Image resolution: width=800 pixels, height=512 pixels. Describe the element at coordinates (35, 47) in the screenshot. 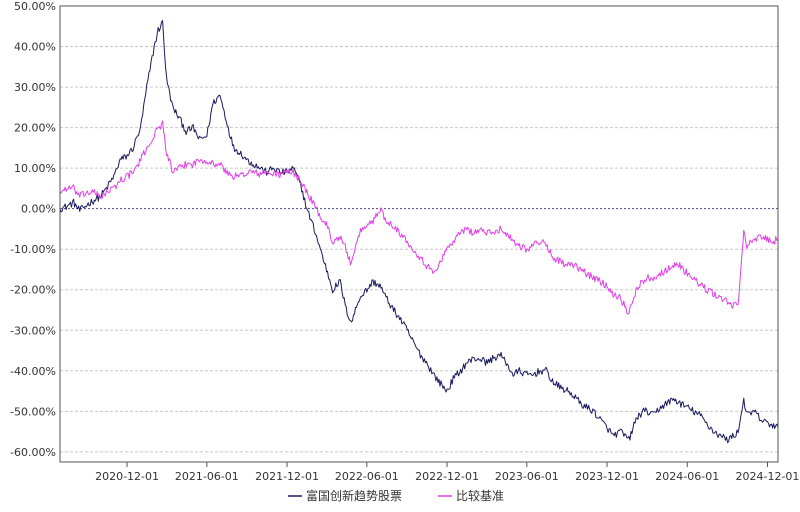

I see `y-tick-label: 40.00%` at that location.